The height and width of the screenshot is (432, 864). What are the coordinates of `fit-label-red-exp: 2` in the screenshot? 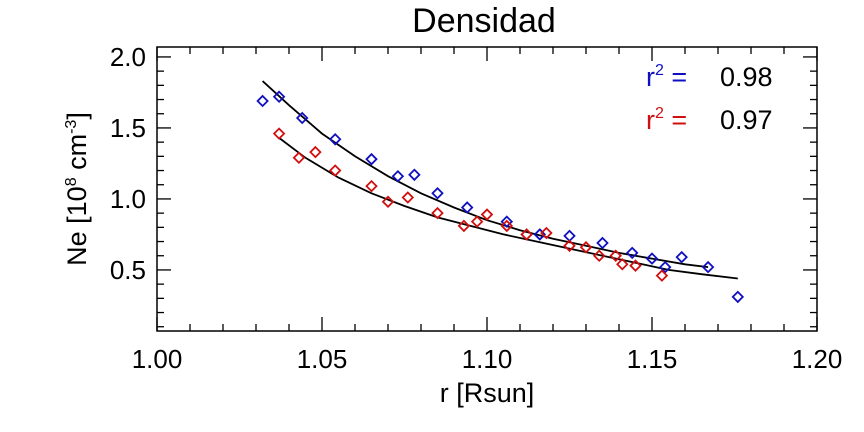 It's located at (659, 113).